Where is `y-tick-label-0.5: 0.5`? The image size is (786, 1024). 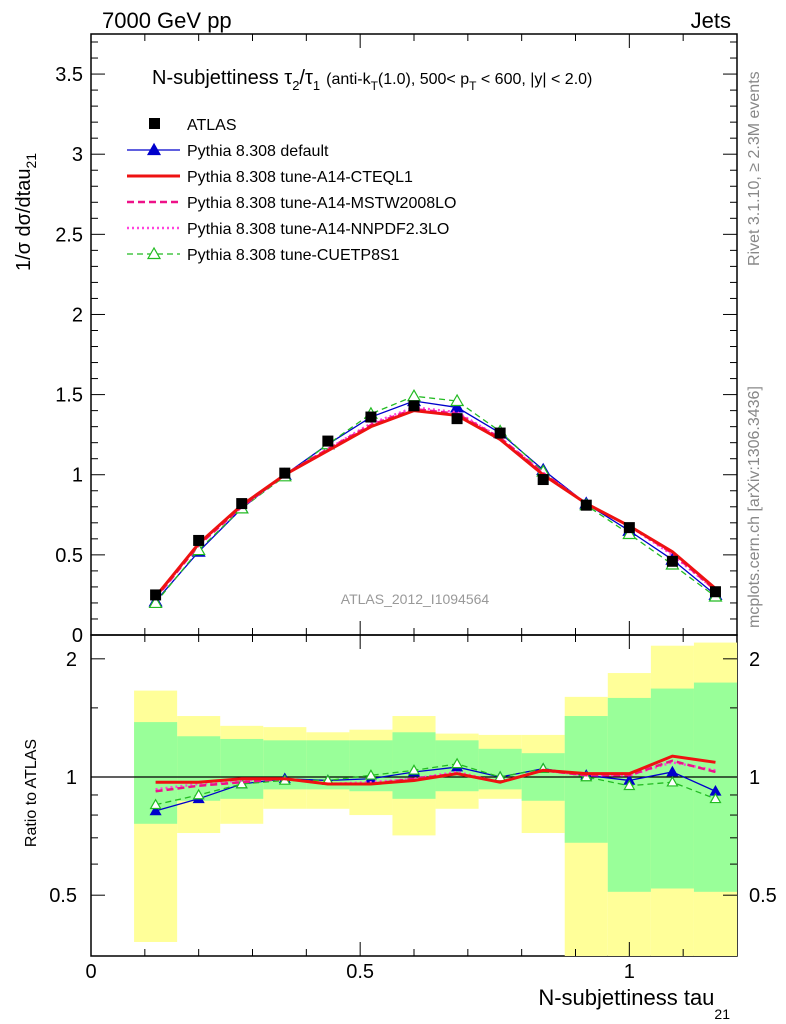 y-tick-label-0.5: 0.5 is located at coordinates (69, 556).